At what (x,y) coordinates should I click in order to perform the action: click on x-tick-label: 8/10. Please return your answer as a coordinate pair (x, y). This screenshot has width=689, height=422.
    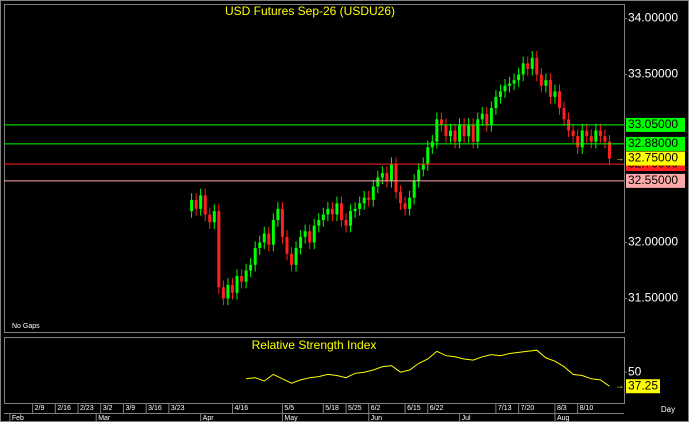
    Looking at the image, I should click on (587, 408).